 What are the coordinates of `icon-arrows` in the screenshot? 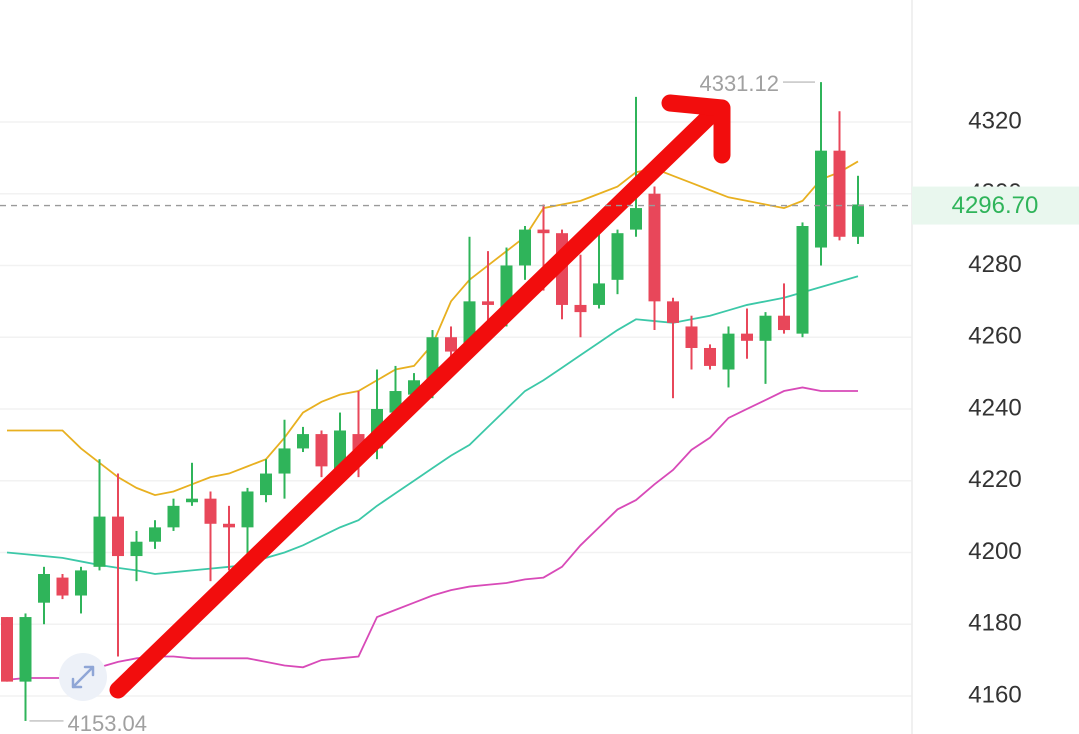 It's located at (83, 677).